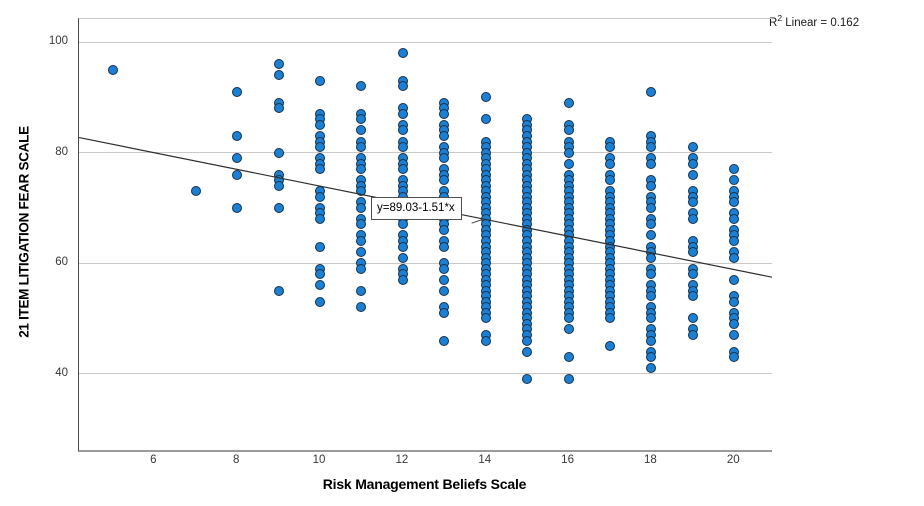 This screenshot has width=924, height=506. What do you see at coordinates (153, 460) in the screenshot?
I see `x-tick-label: 6` at bounding box center [153, 460].